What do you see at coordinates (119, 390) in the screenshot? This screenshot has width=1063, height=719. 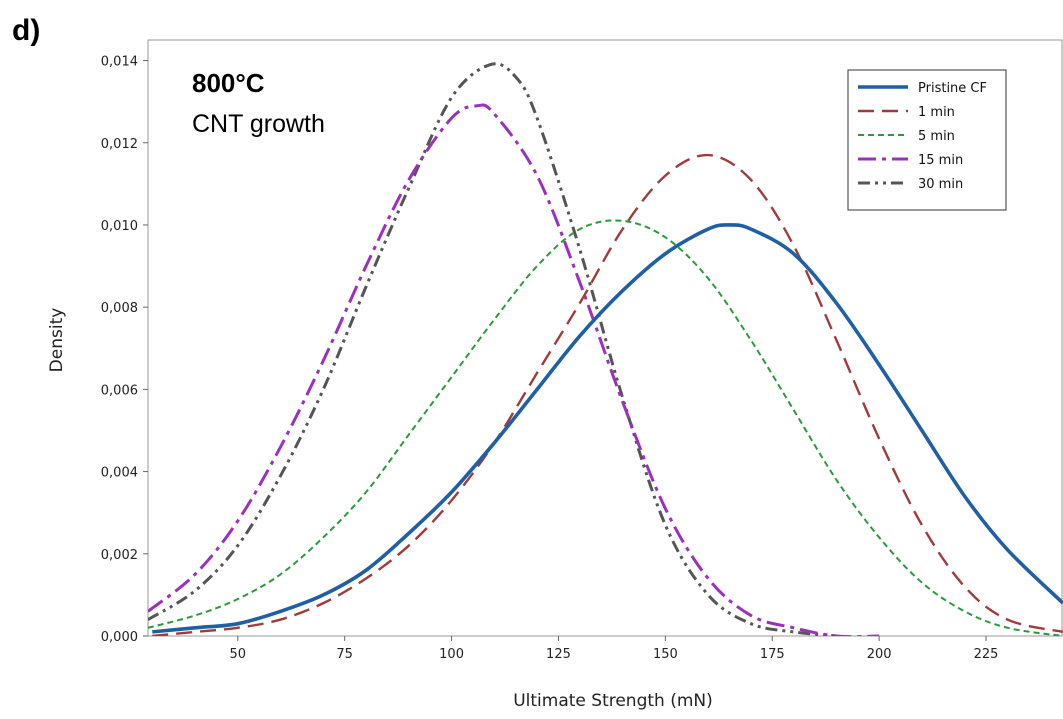 I see `y-tick-label: 0,006` at bounding box center [119, 390].